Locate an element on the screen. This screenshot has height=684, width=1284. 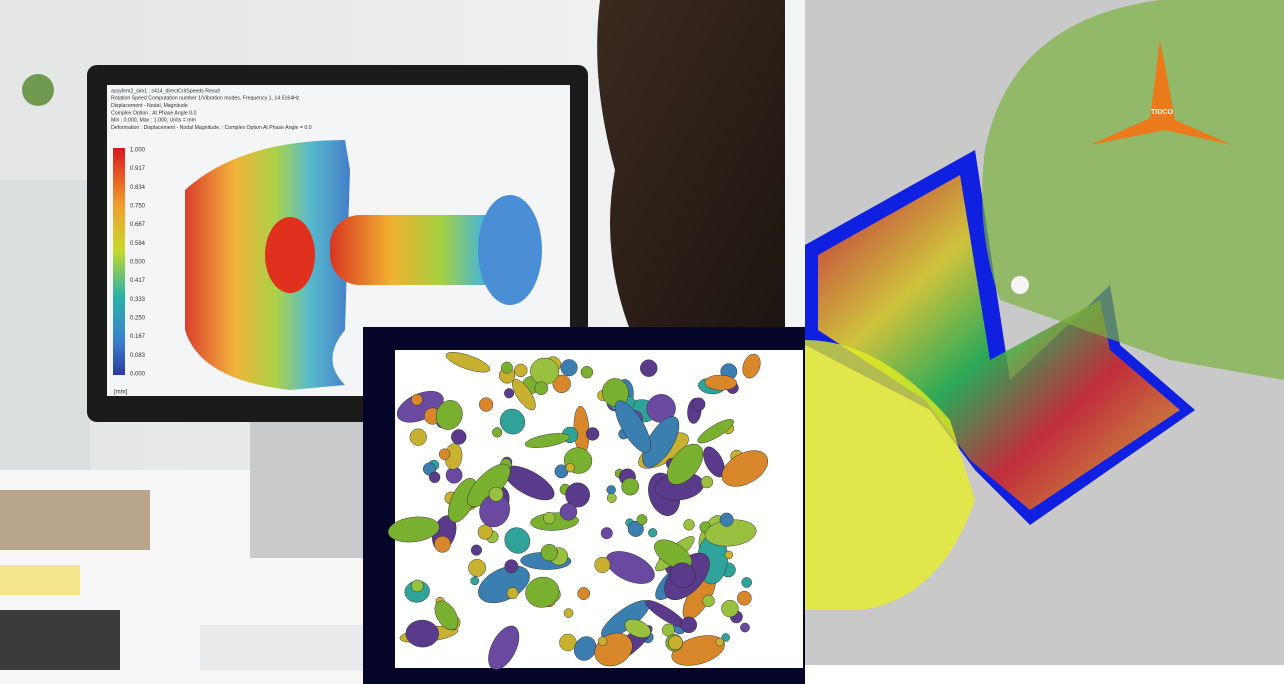
unit-label: [mm] is located at coordinates (121, 393).